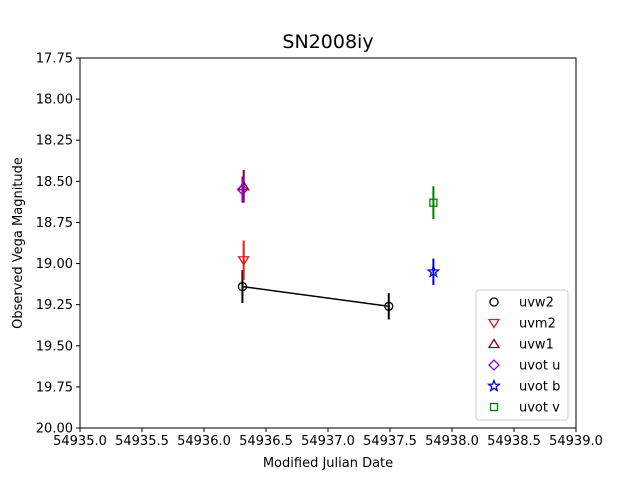 This screenshot has width=640, height=480. I want to click on x-tick-label: 54938.5, so click(514, 441).